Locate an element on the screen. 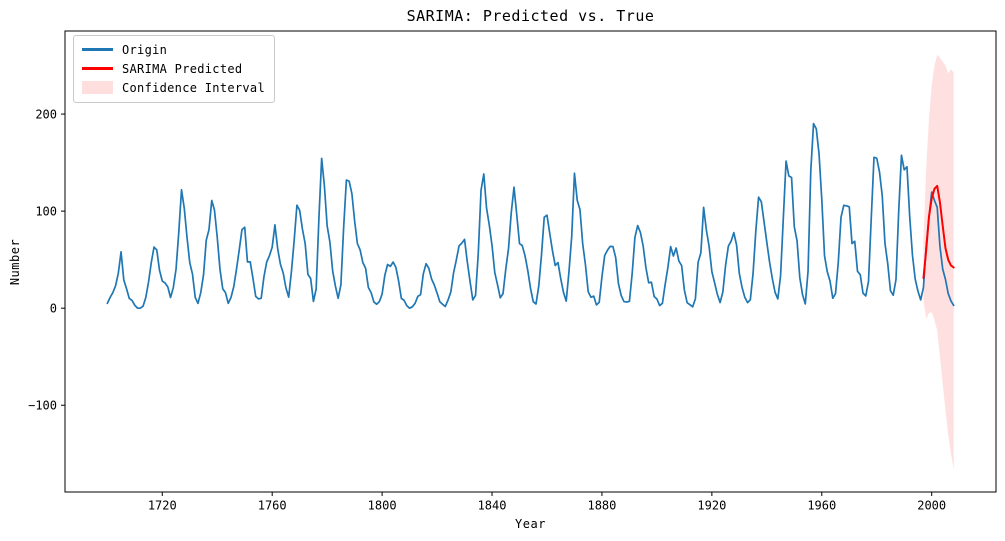 The image size is (1005, 541). x-tick-label: 1880 is located at coordinates (601, 506).